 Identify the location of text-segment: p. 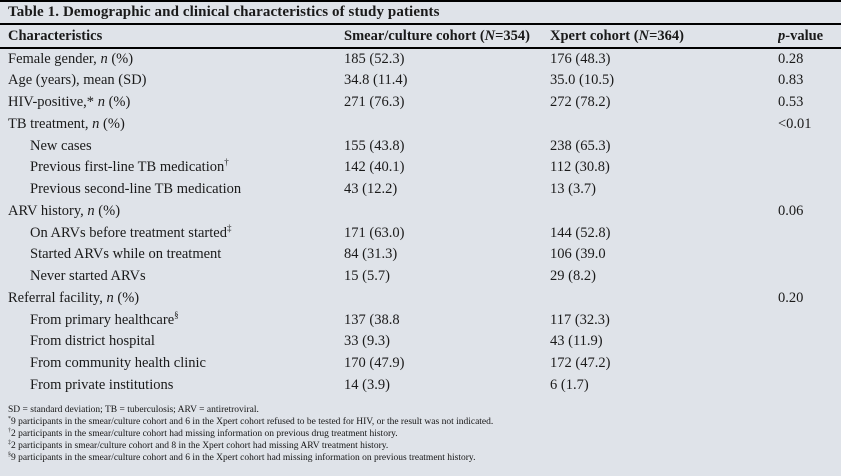
(782, 36).